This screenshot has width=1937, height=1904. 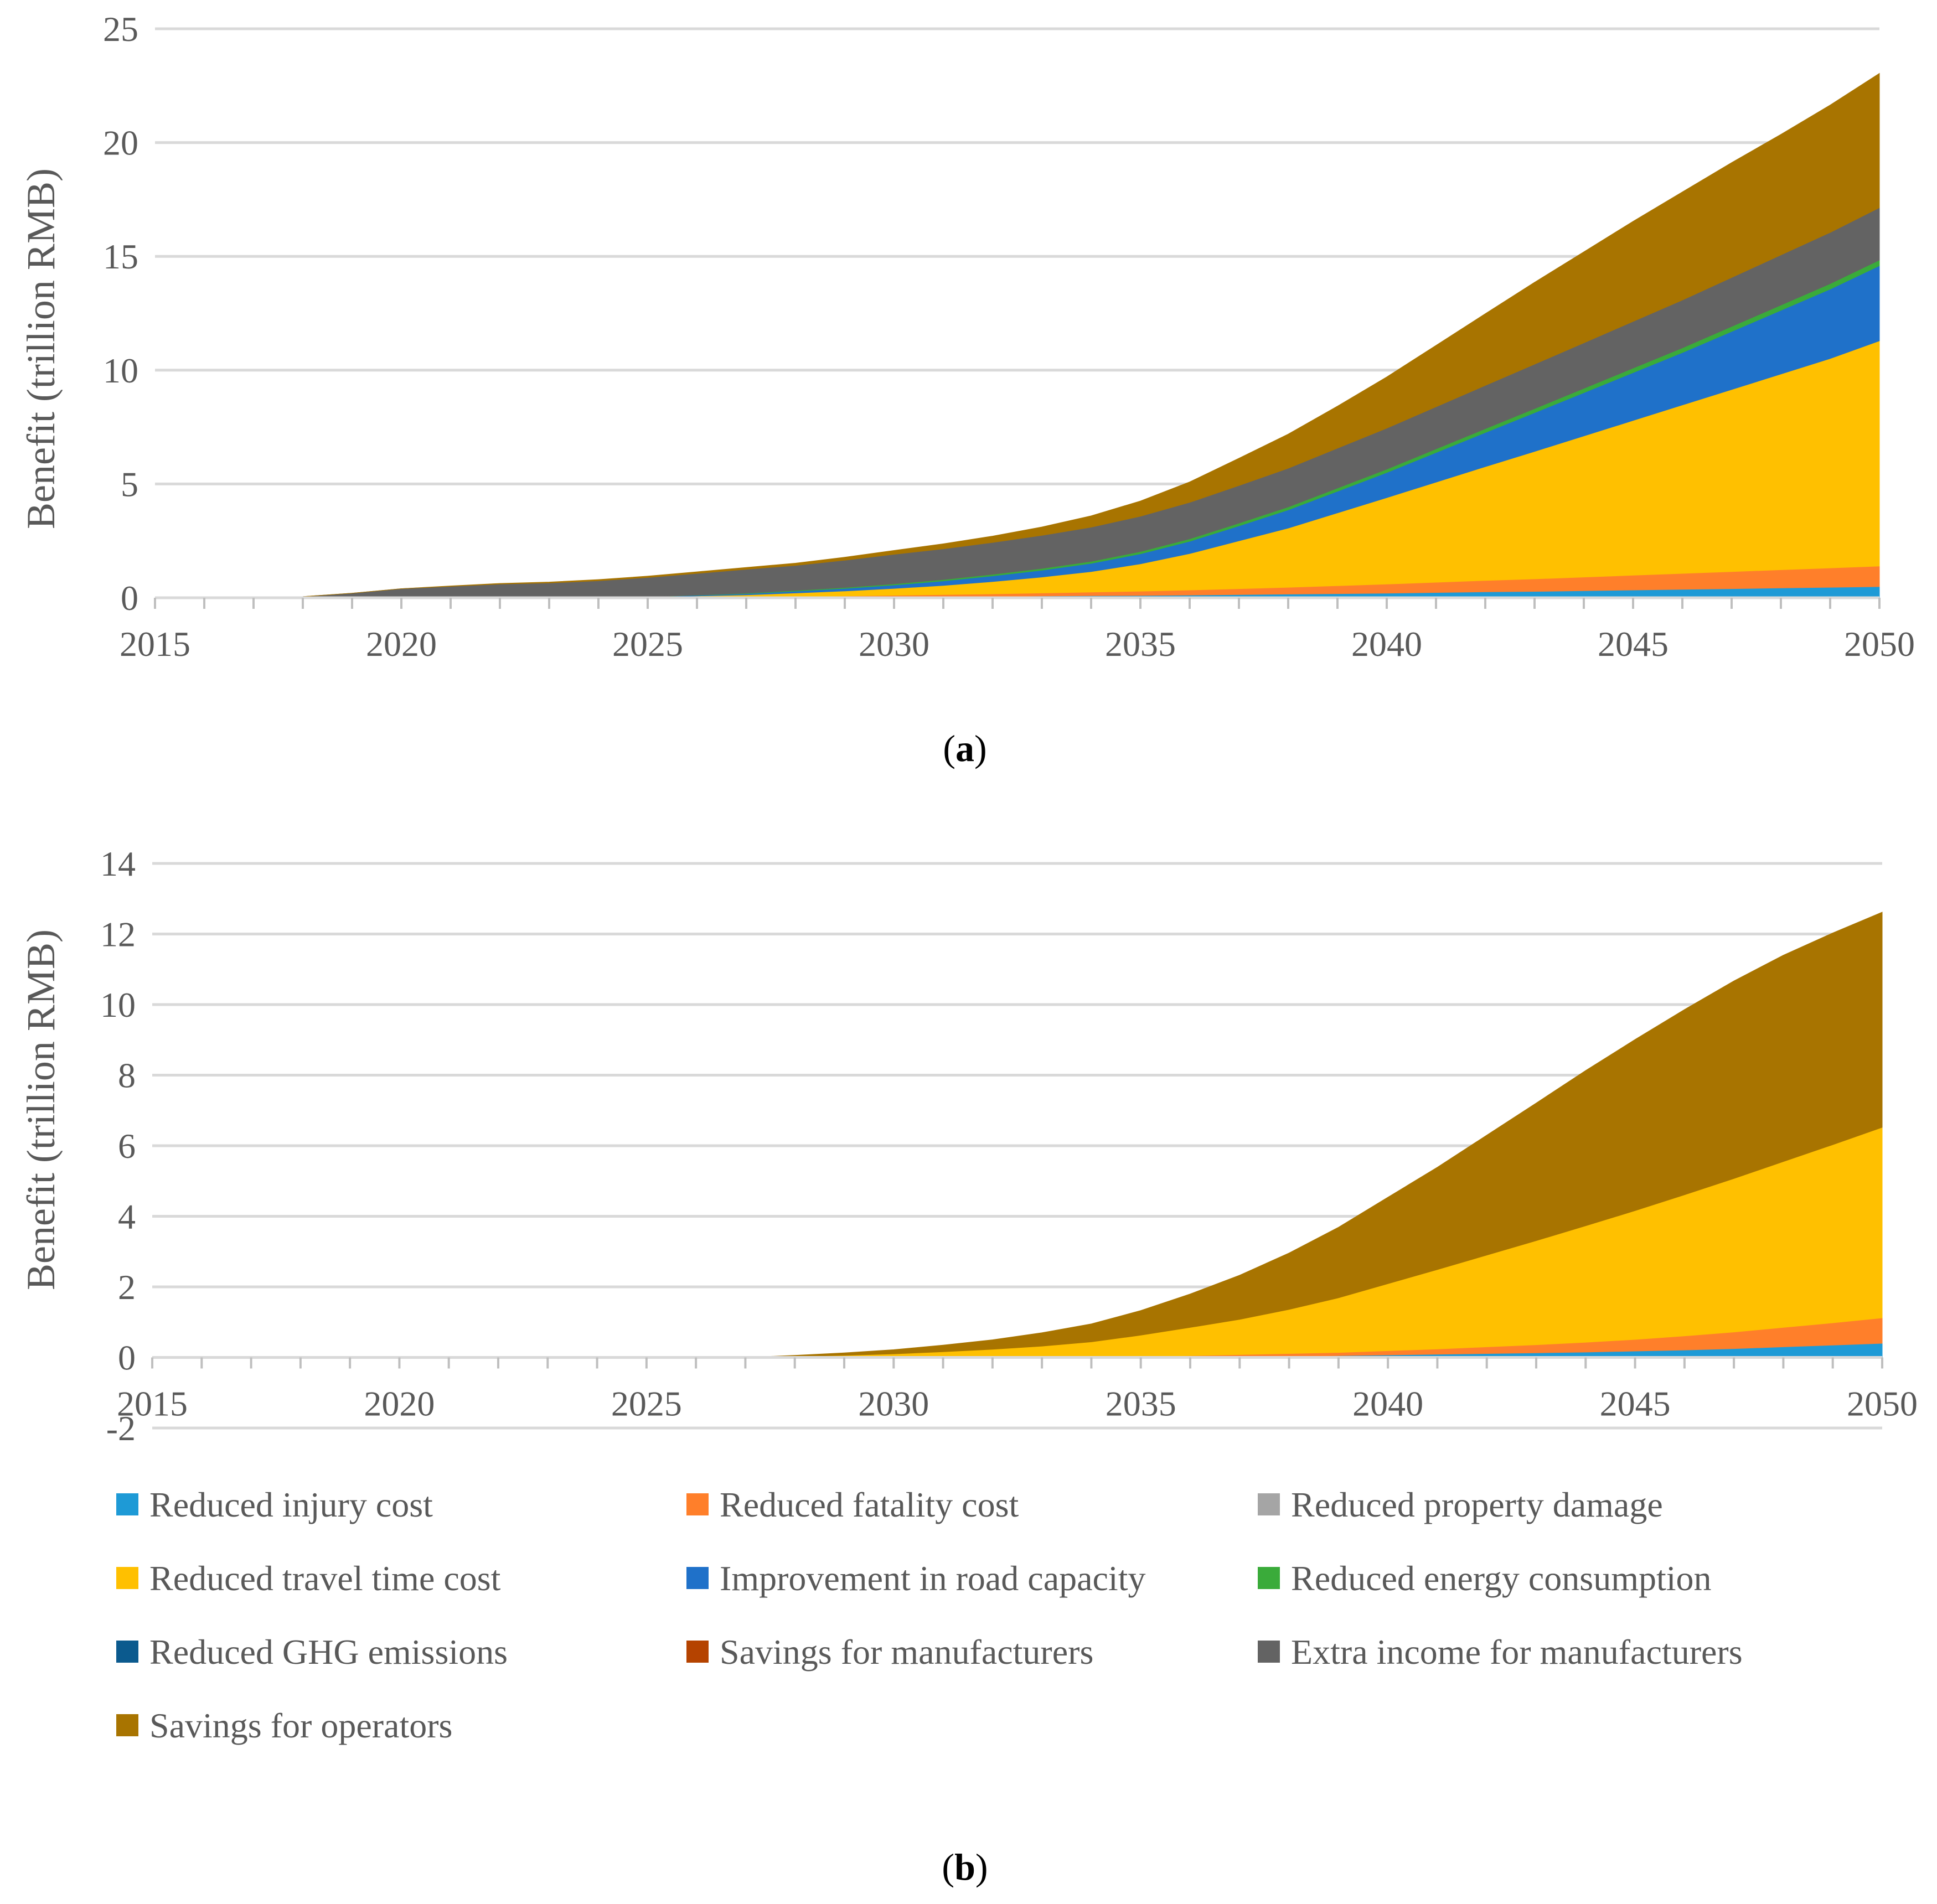 What do you see at coordinates (121, 1428) in the screenshot?
I see `y-tick-label-b--2: -2` at bounding box center [121, 1428].